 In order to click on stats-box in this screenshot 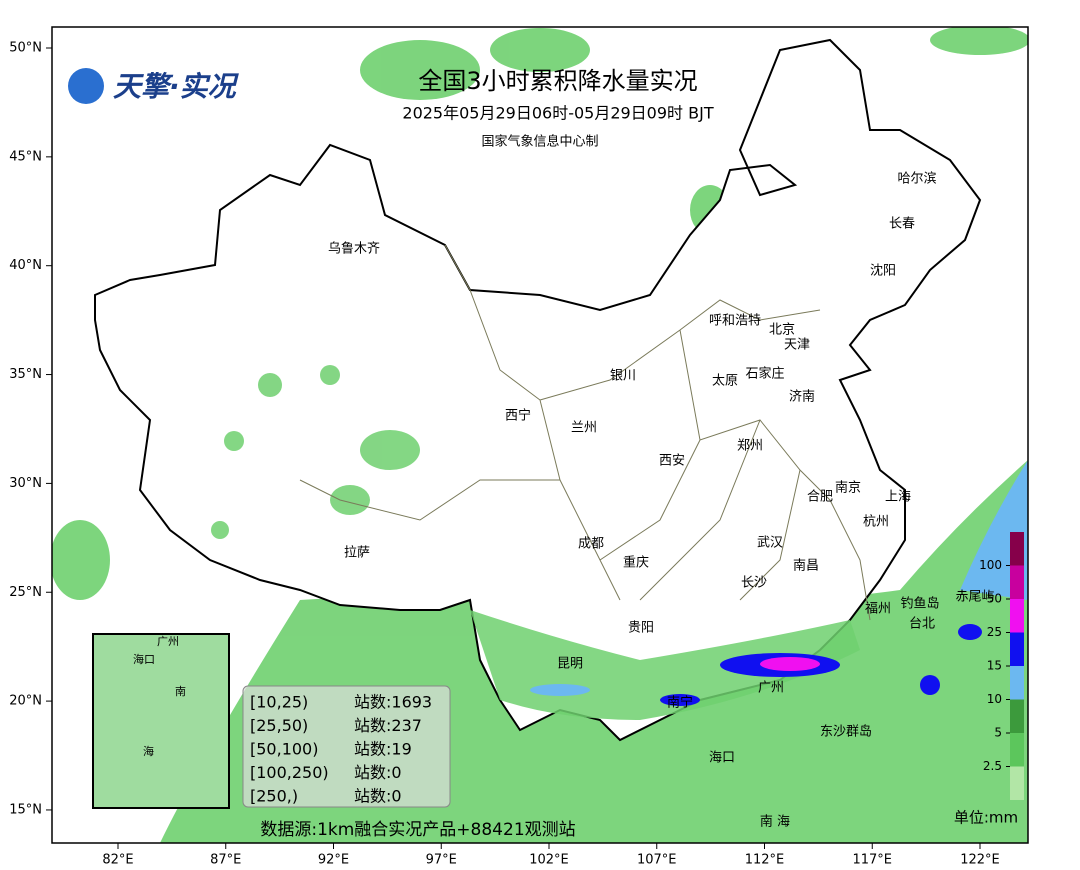, I will do `click(346, 746)`.